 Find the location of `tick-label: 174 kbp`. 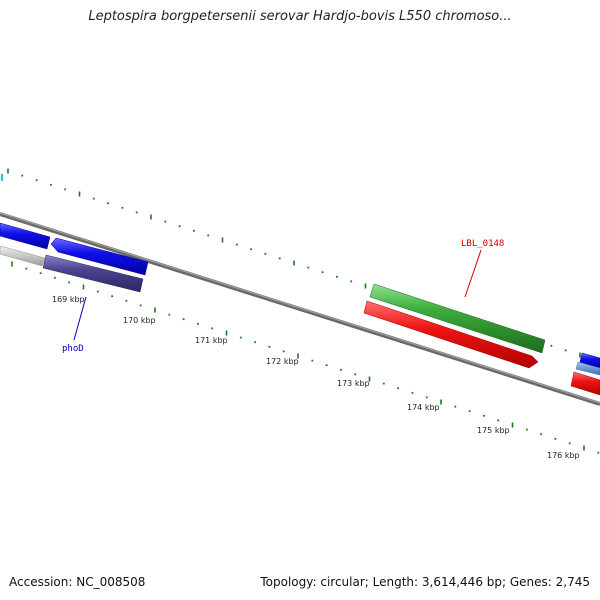

tick-label: 174 kbp is located at coordinates (423, 407).